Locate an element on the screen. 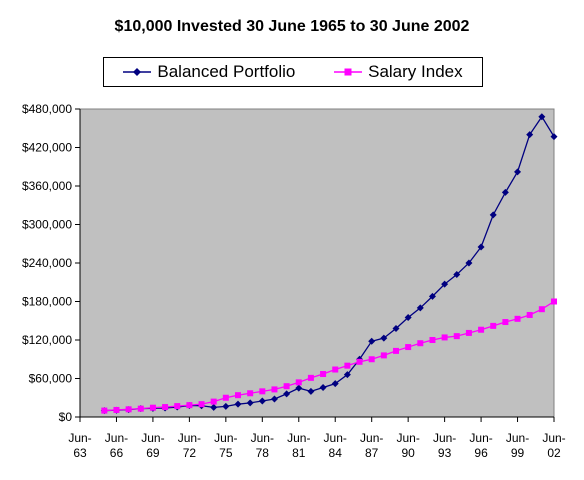  x-tick-label-year: 63 is located at coordinates (80, 453).